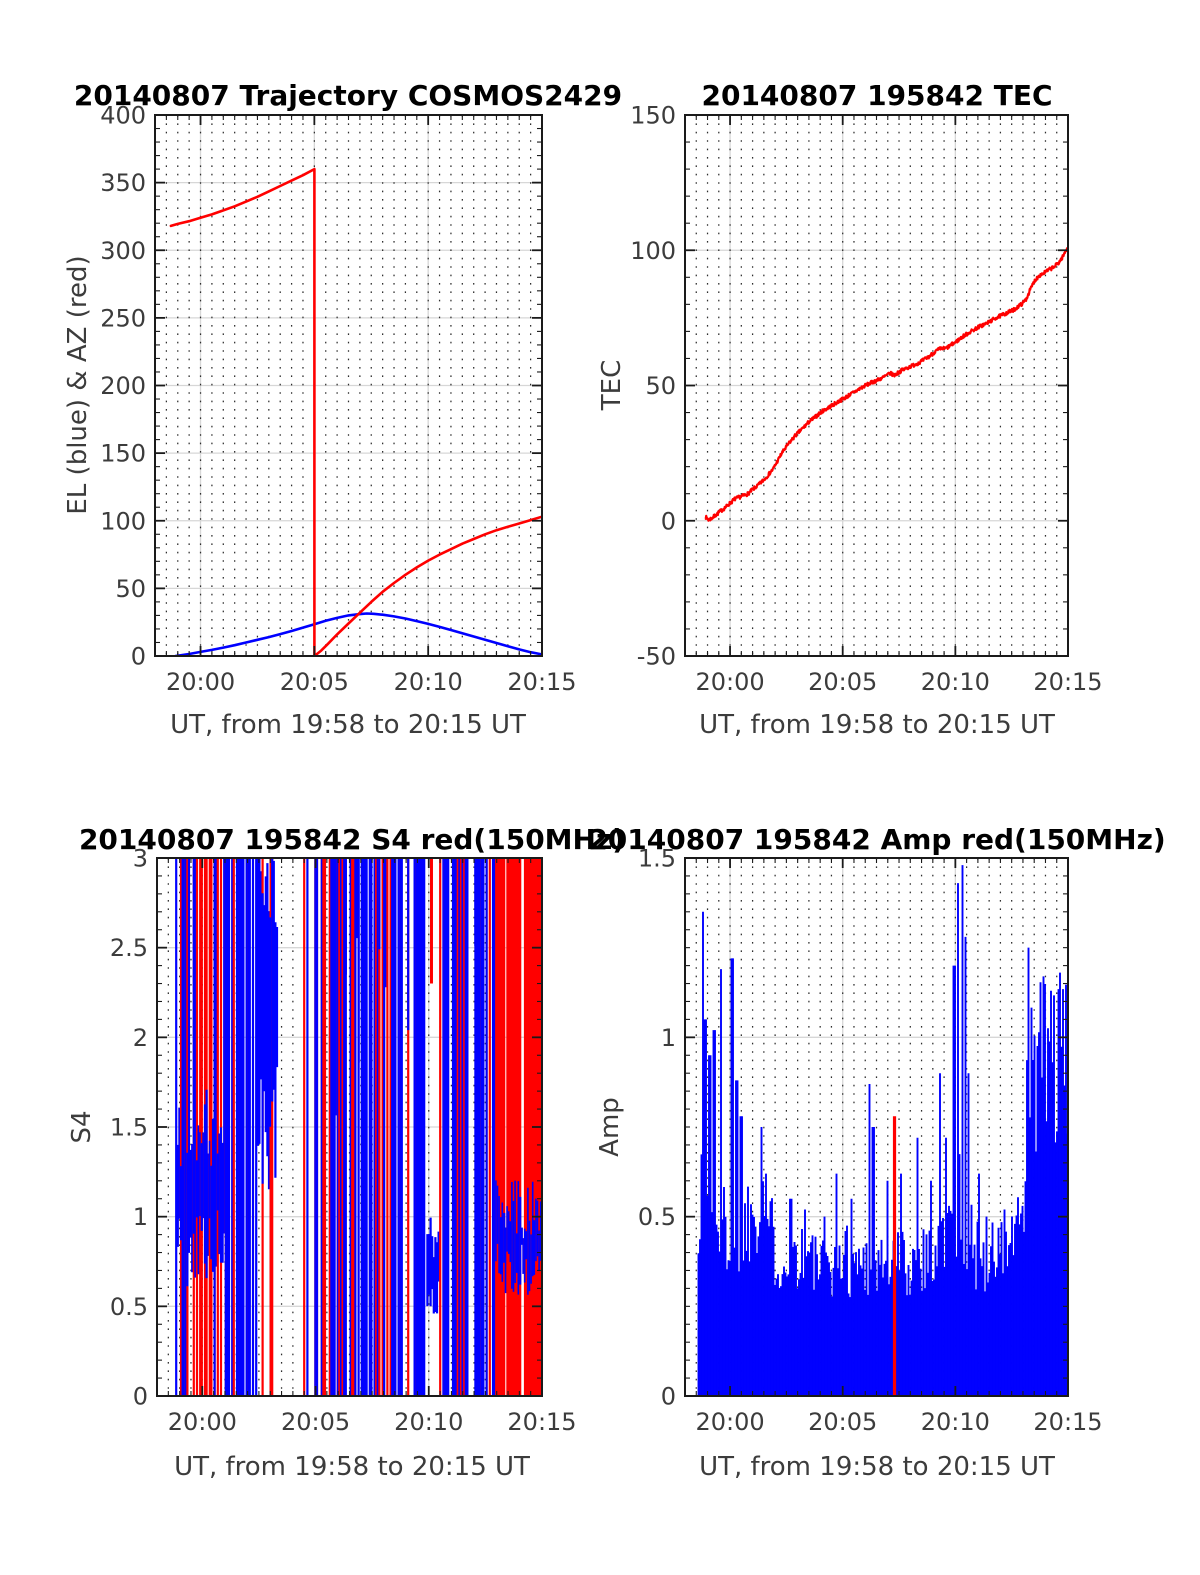 The image size is (1200, 1575). Describe the element at coordinates (123, 183) in the screenshot. I see `trajectory-ytick: 350` at that location.